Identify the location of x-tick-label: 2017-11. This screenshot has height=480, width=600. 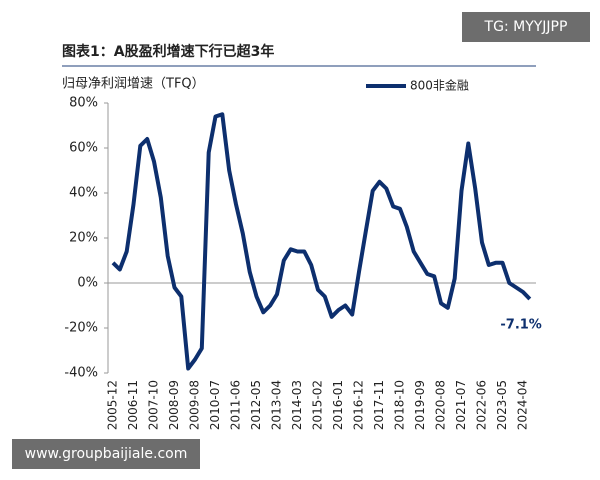
(379, 405).